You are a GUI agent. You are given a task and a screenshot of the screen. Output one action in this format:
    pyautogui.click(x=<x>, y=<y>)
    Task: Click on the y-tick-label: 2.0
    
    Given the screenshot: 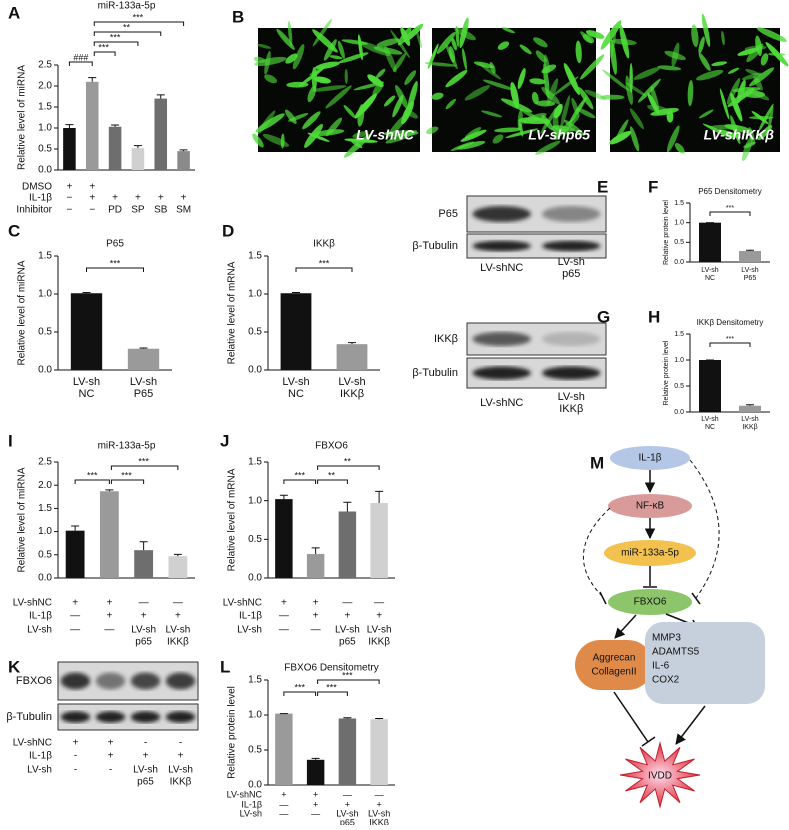 What is the action you would take?
    pyautogui.click(x=45, y=485)
    